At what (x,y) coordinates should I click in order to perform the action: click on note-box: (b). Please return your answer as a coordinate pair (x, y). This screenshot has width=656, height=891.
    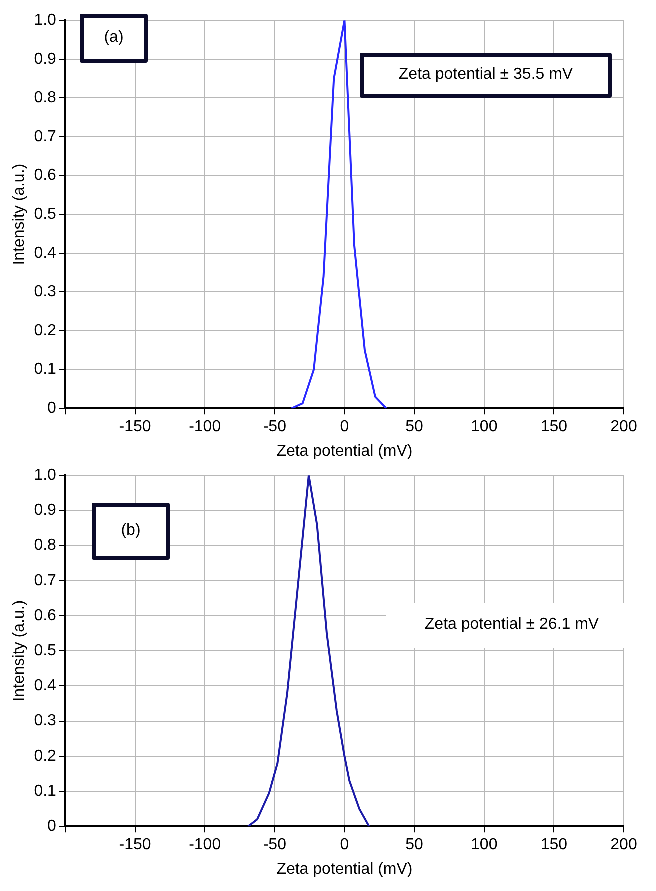
    Looking at the image, I should click on (131, 531).